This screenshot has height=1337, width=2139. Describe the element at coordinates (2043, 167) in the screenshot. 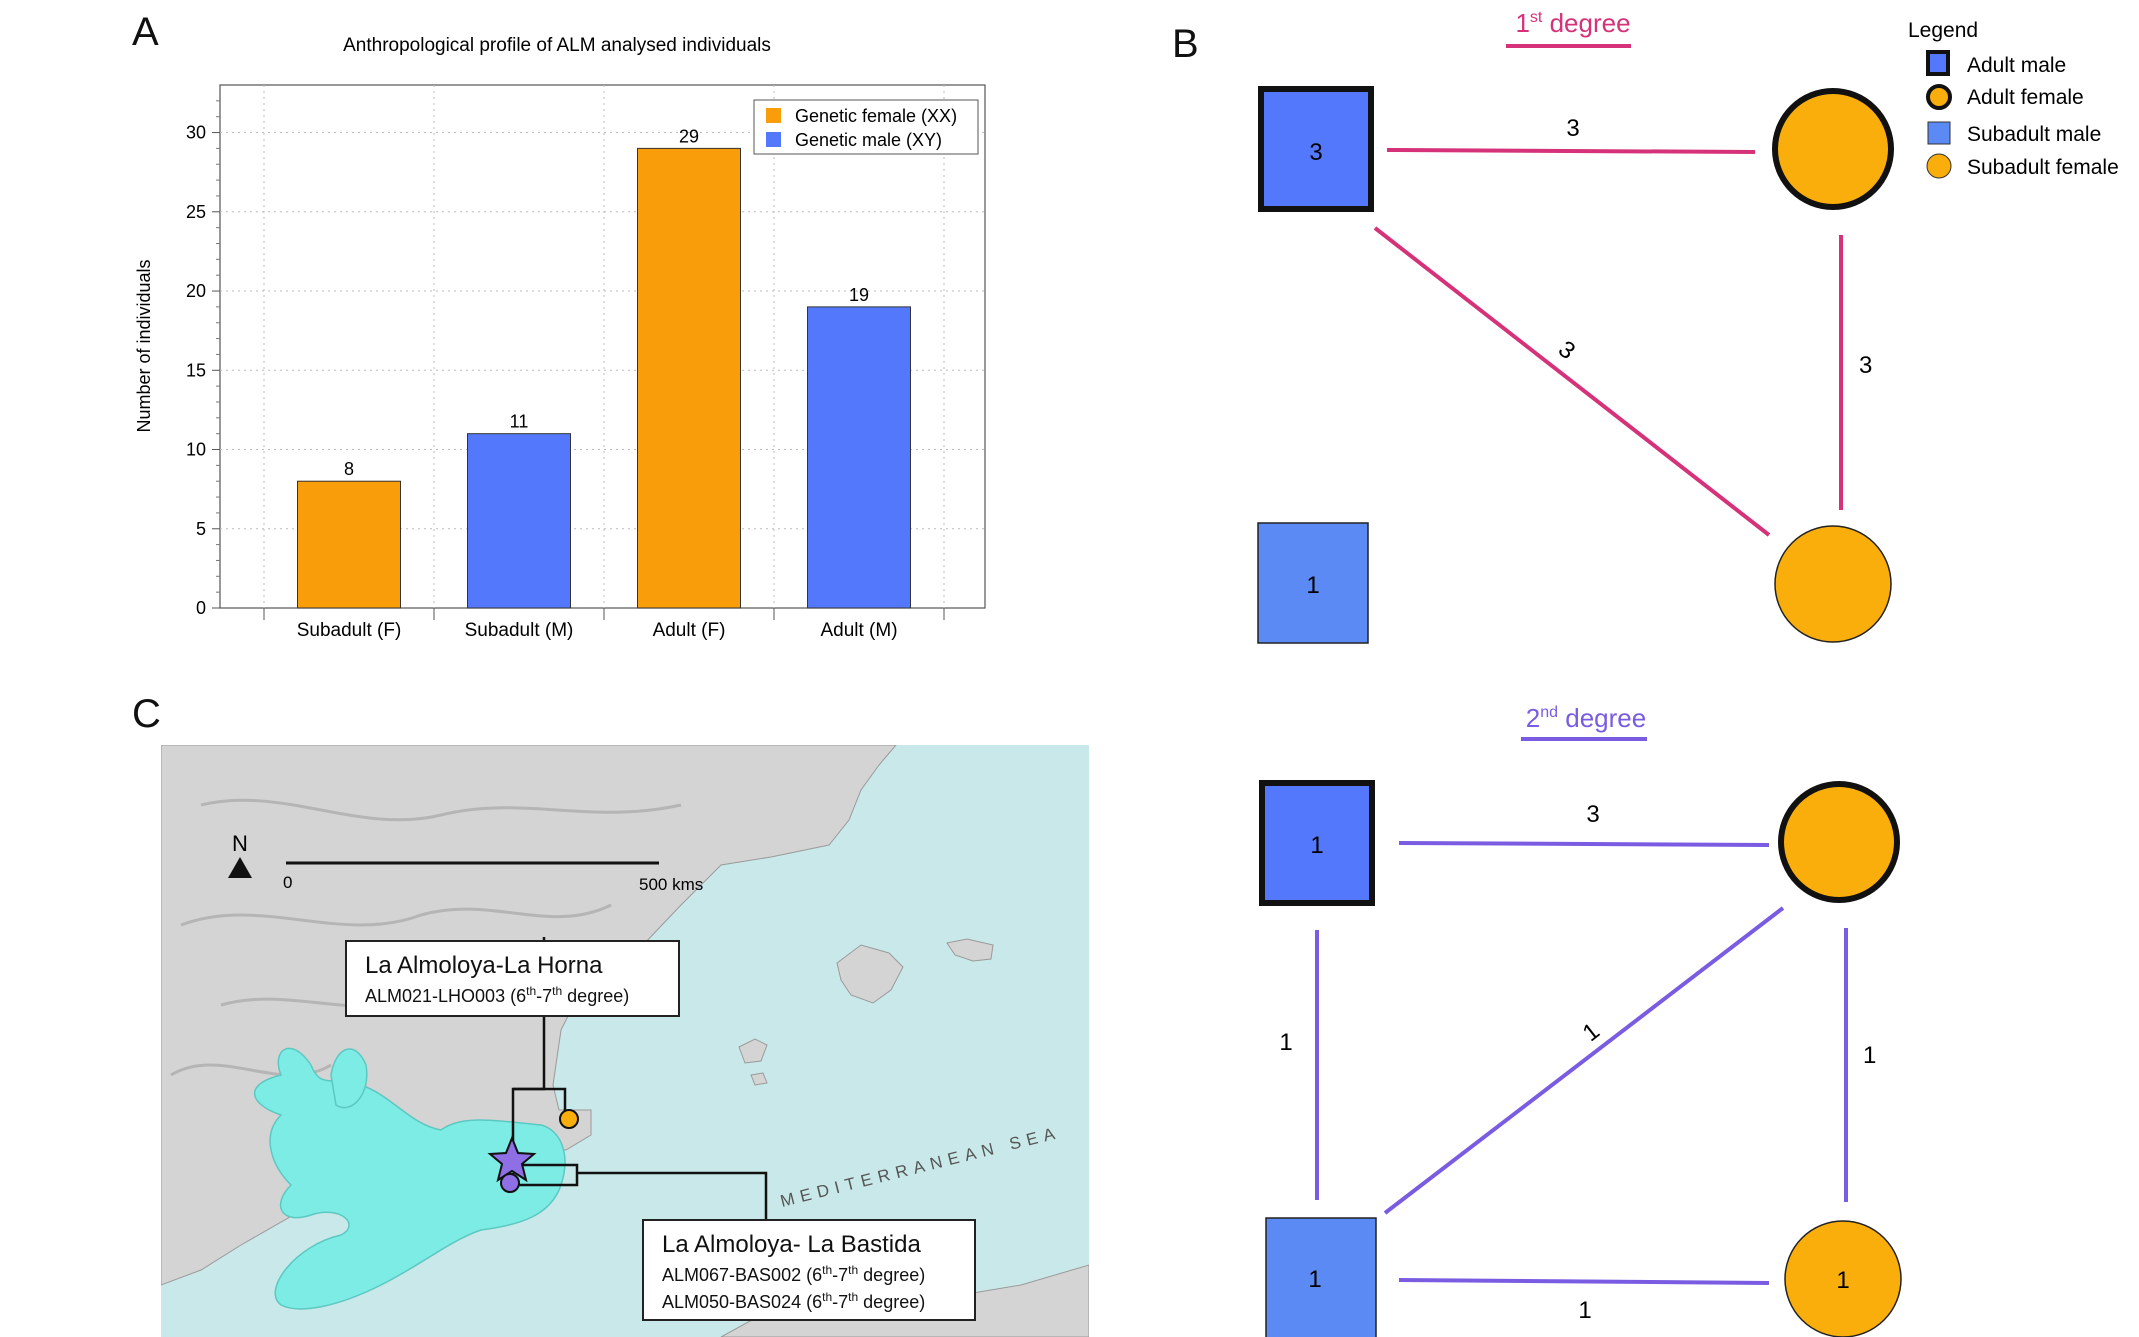

I see `legend-subadult-female-label: Subadult female` at that location.